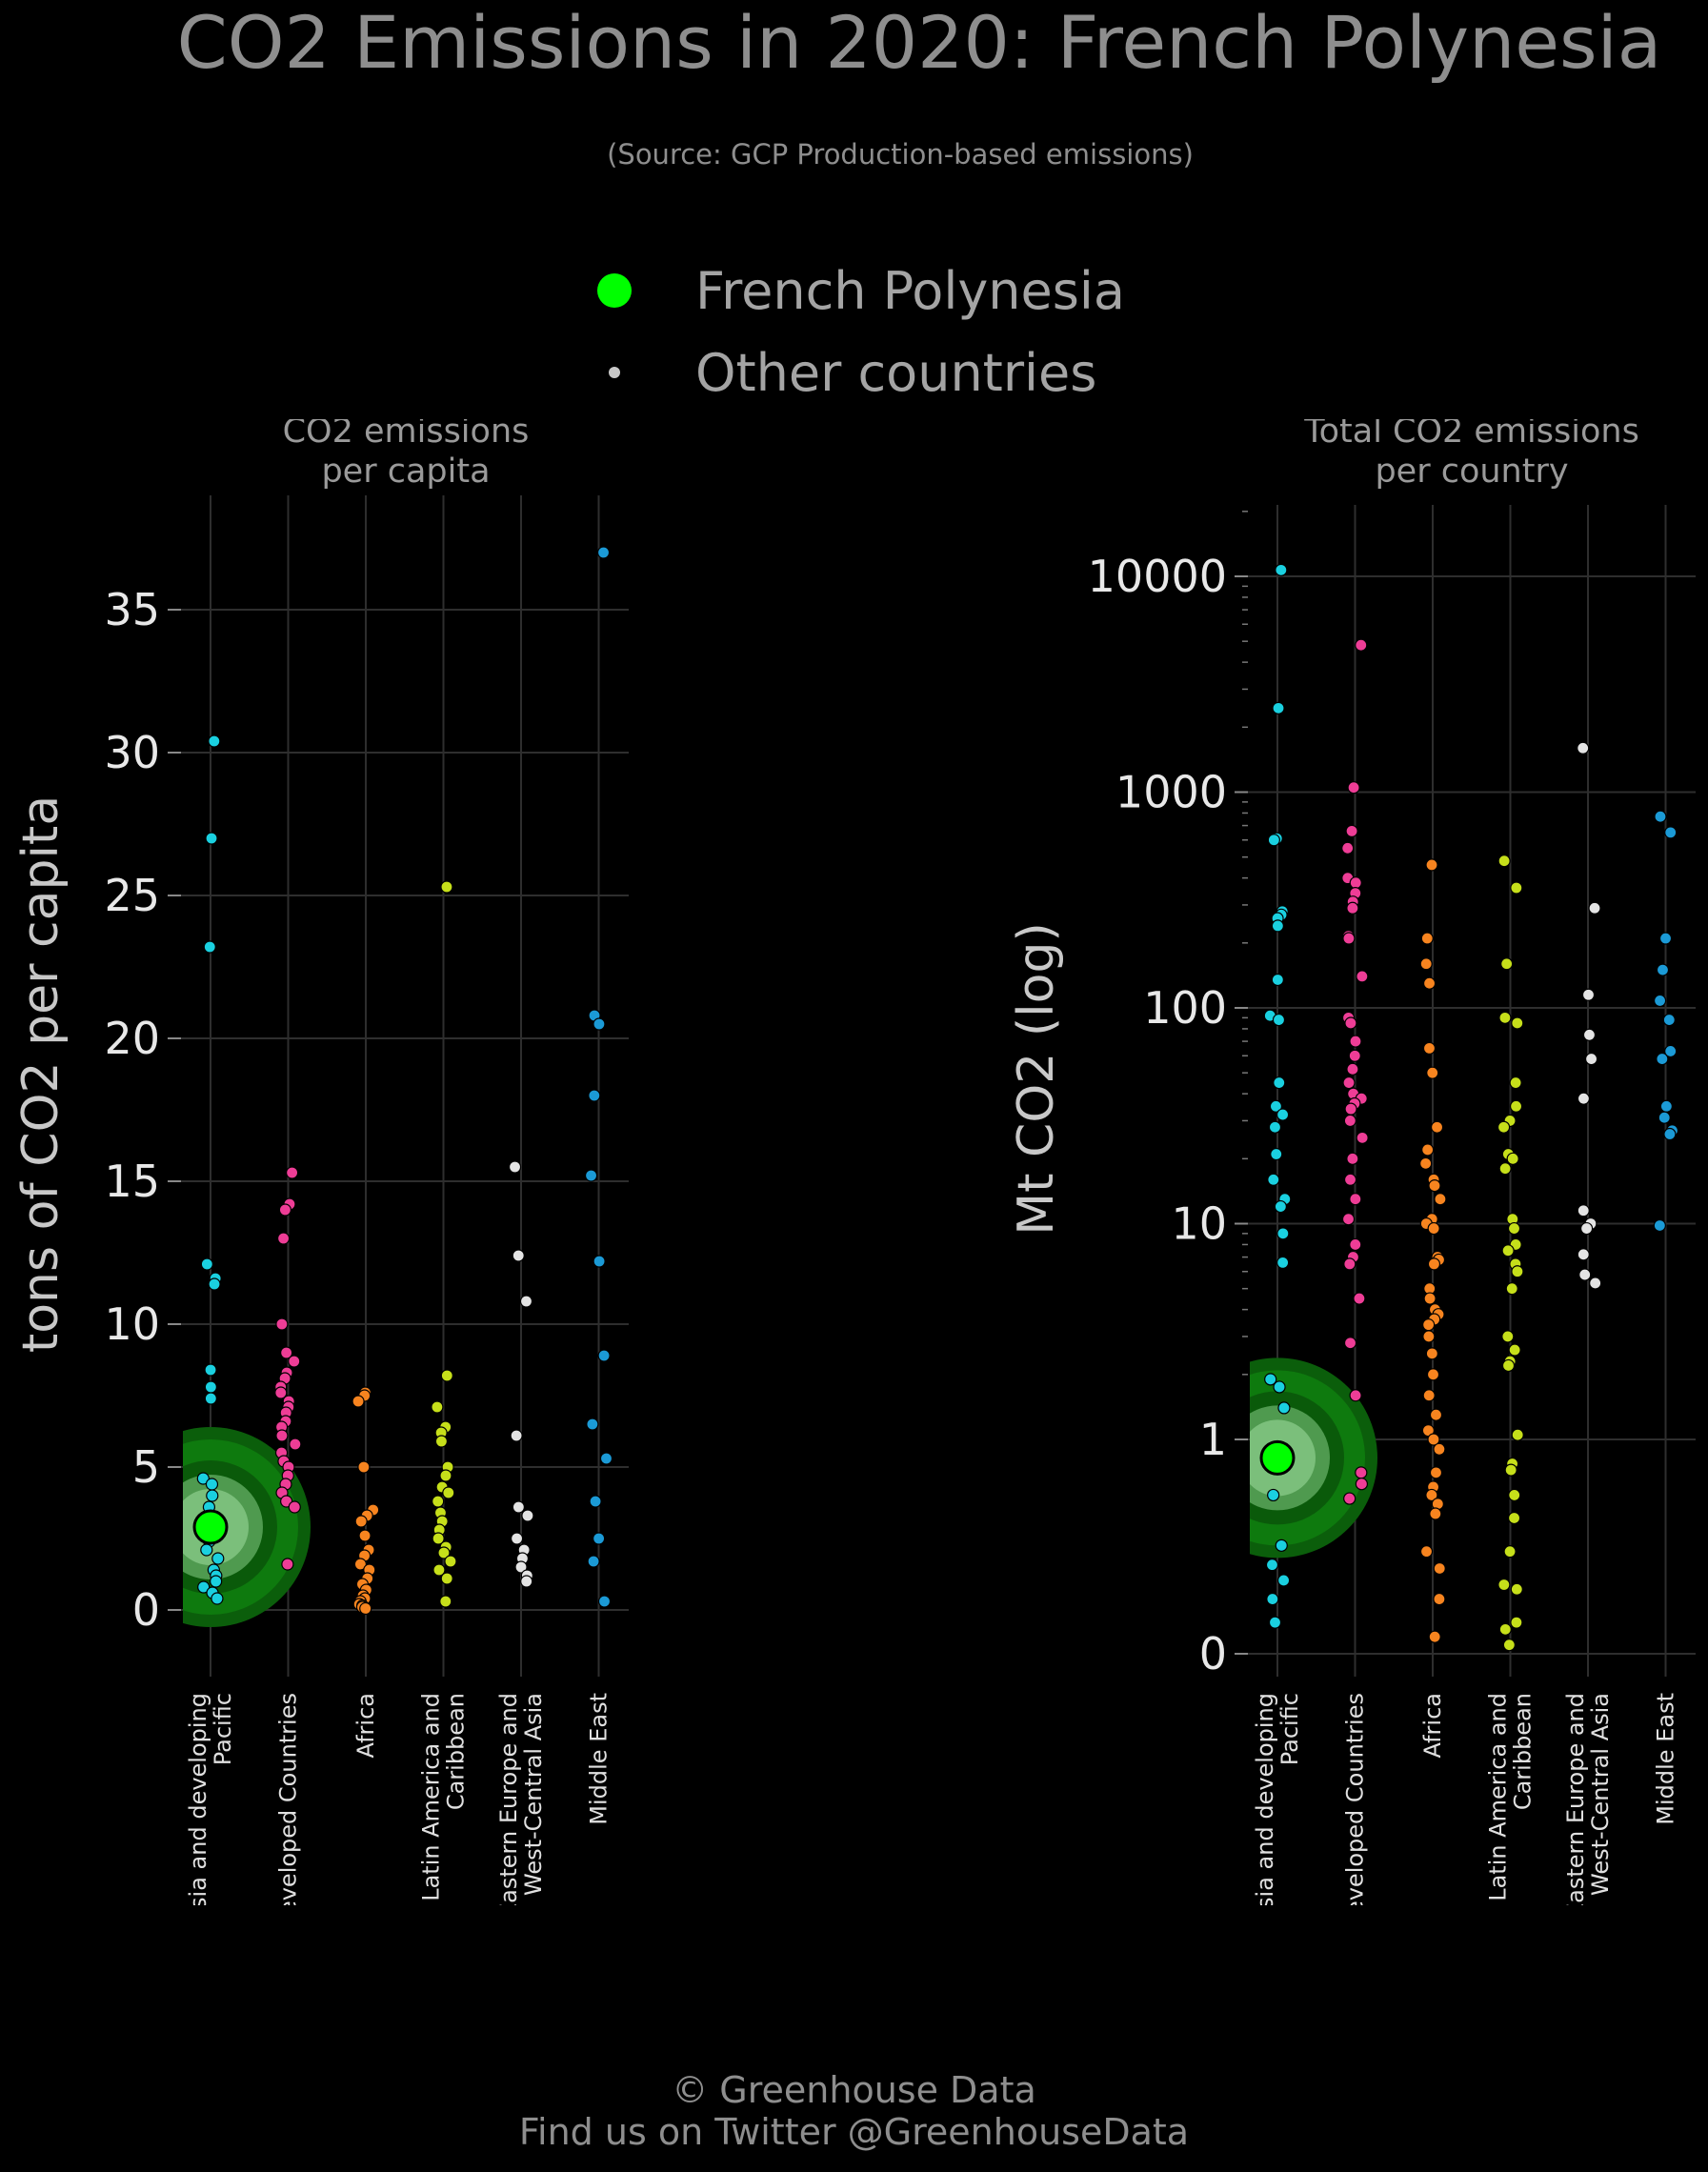 The height and width of the screenshot is (2172, 1708). What do you see at coordinates (41, 1074) in the screenshot?
I see `y-axis-label: tons of CO2 per capita` at bounding box center [41, 1074].